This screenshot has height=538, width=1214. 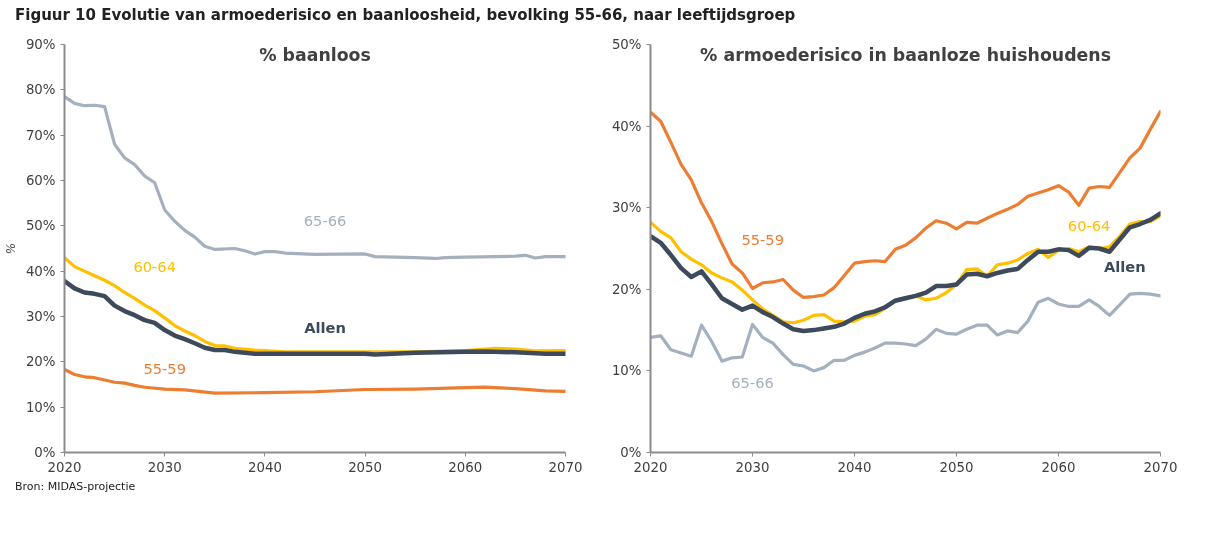 What do you see at coordinates (40, 180) in the screenshot?
I see `y-tick-label: 60%` at bounding box center [40, 180].